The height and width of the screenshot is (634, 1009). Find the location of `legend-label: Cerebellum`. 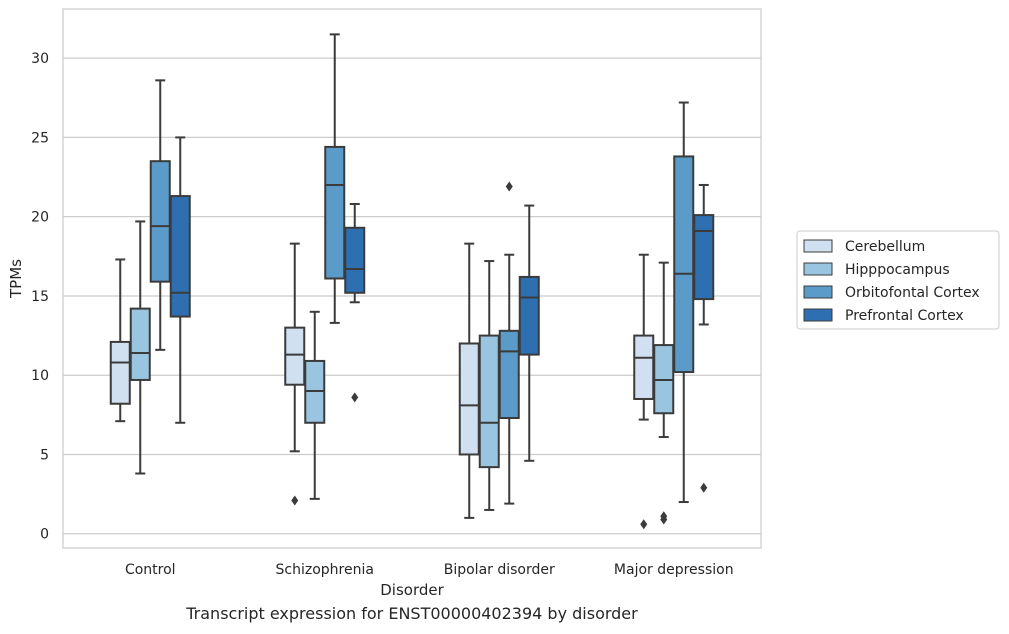

legend-label: Cerebellum is located at coordinates (885, 247).